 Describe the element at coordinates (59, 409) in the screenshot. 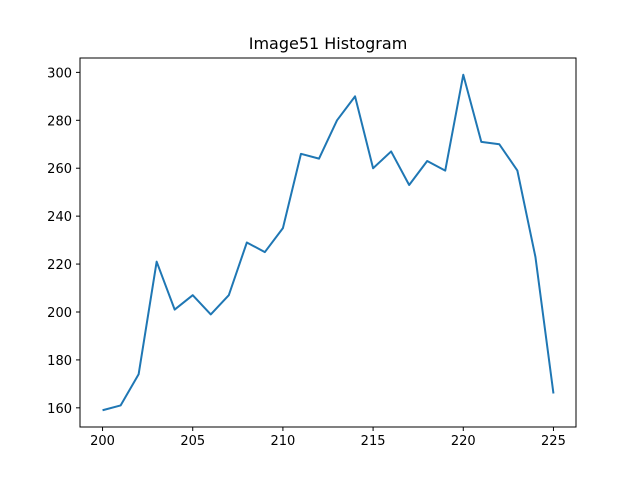

I see `y-tick-label: 160` at that location.